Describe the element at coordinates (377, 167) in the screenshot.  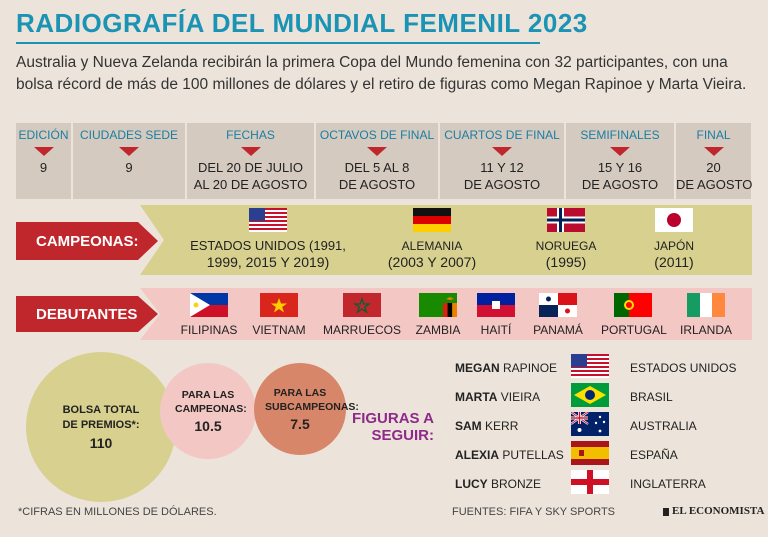
I see `fact-value: DEL 5 AL 8` at that location.